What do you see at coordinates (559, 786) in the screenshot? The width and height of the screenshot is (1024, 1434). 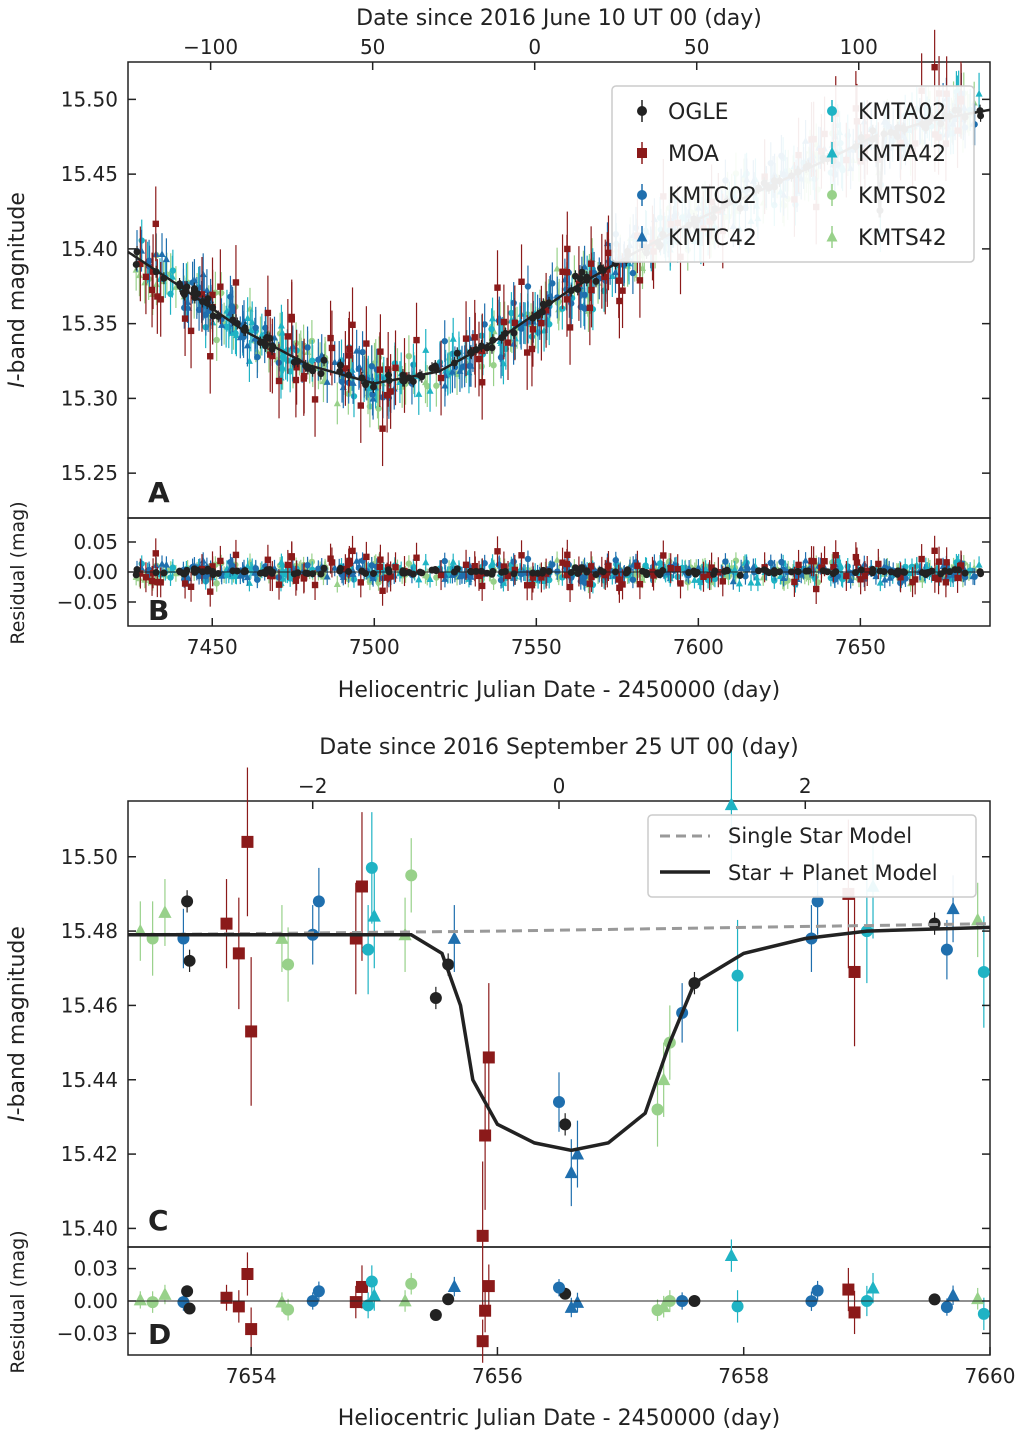 I see `panel-c-top-tick-label: 0` at bounding box center [559, 786].